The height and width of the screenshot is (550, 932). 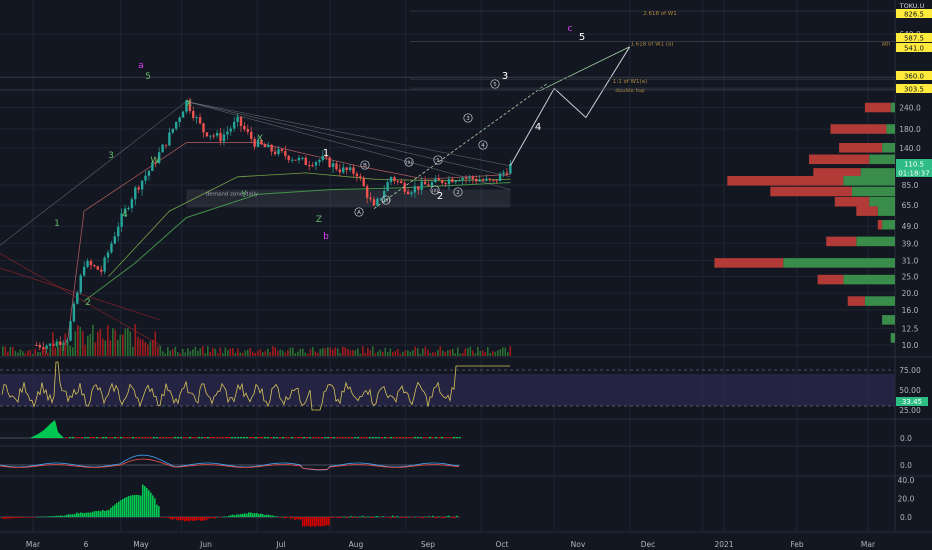 What do you see at coordinates (205, 544) in the screenshot?
I see `time-axis-tick: Jun` at bounding box center [205, 544].